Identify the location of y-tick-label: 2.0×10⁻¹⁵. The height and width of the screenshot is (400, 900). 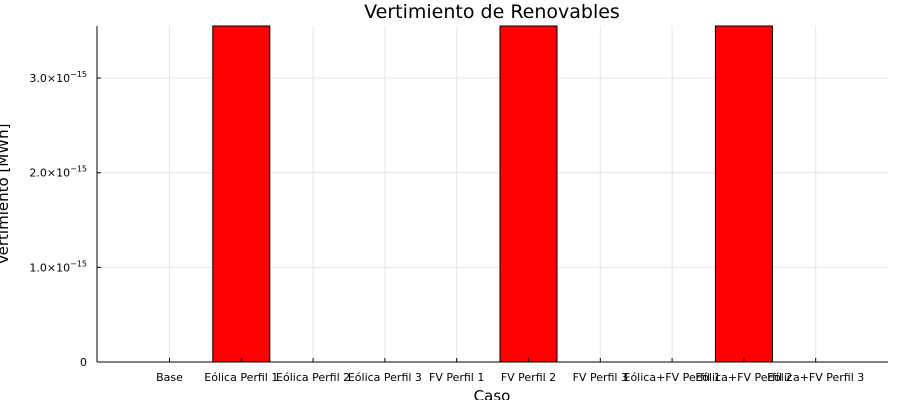
(58, 172).